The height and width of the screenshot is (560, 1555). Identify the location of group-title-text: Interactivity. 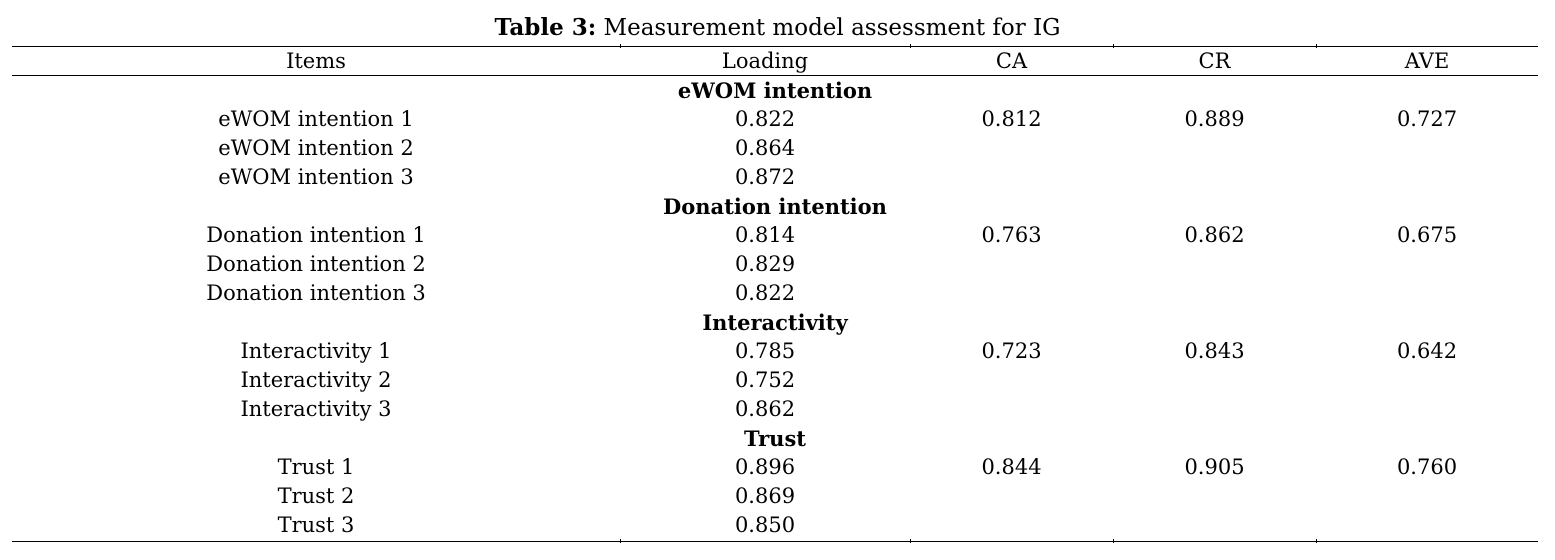
(775, 322).